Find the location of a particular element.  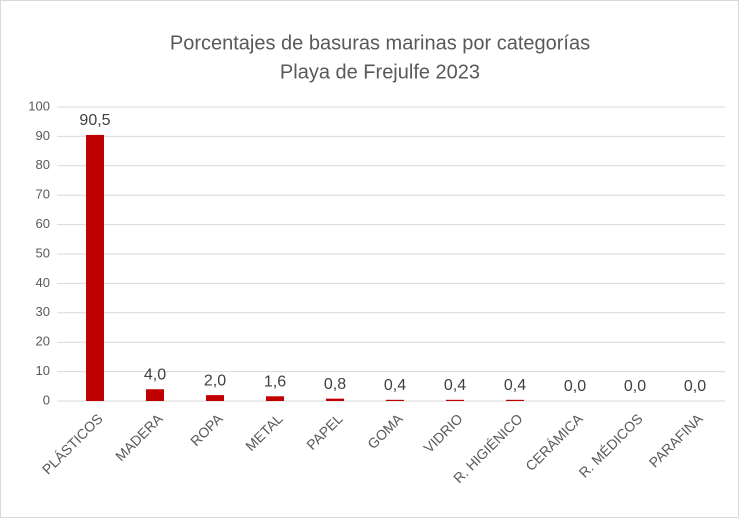

chart-subtitle: Playa de Frejulfe 2023 is located at coordinates (380, 72).